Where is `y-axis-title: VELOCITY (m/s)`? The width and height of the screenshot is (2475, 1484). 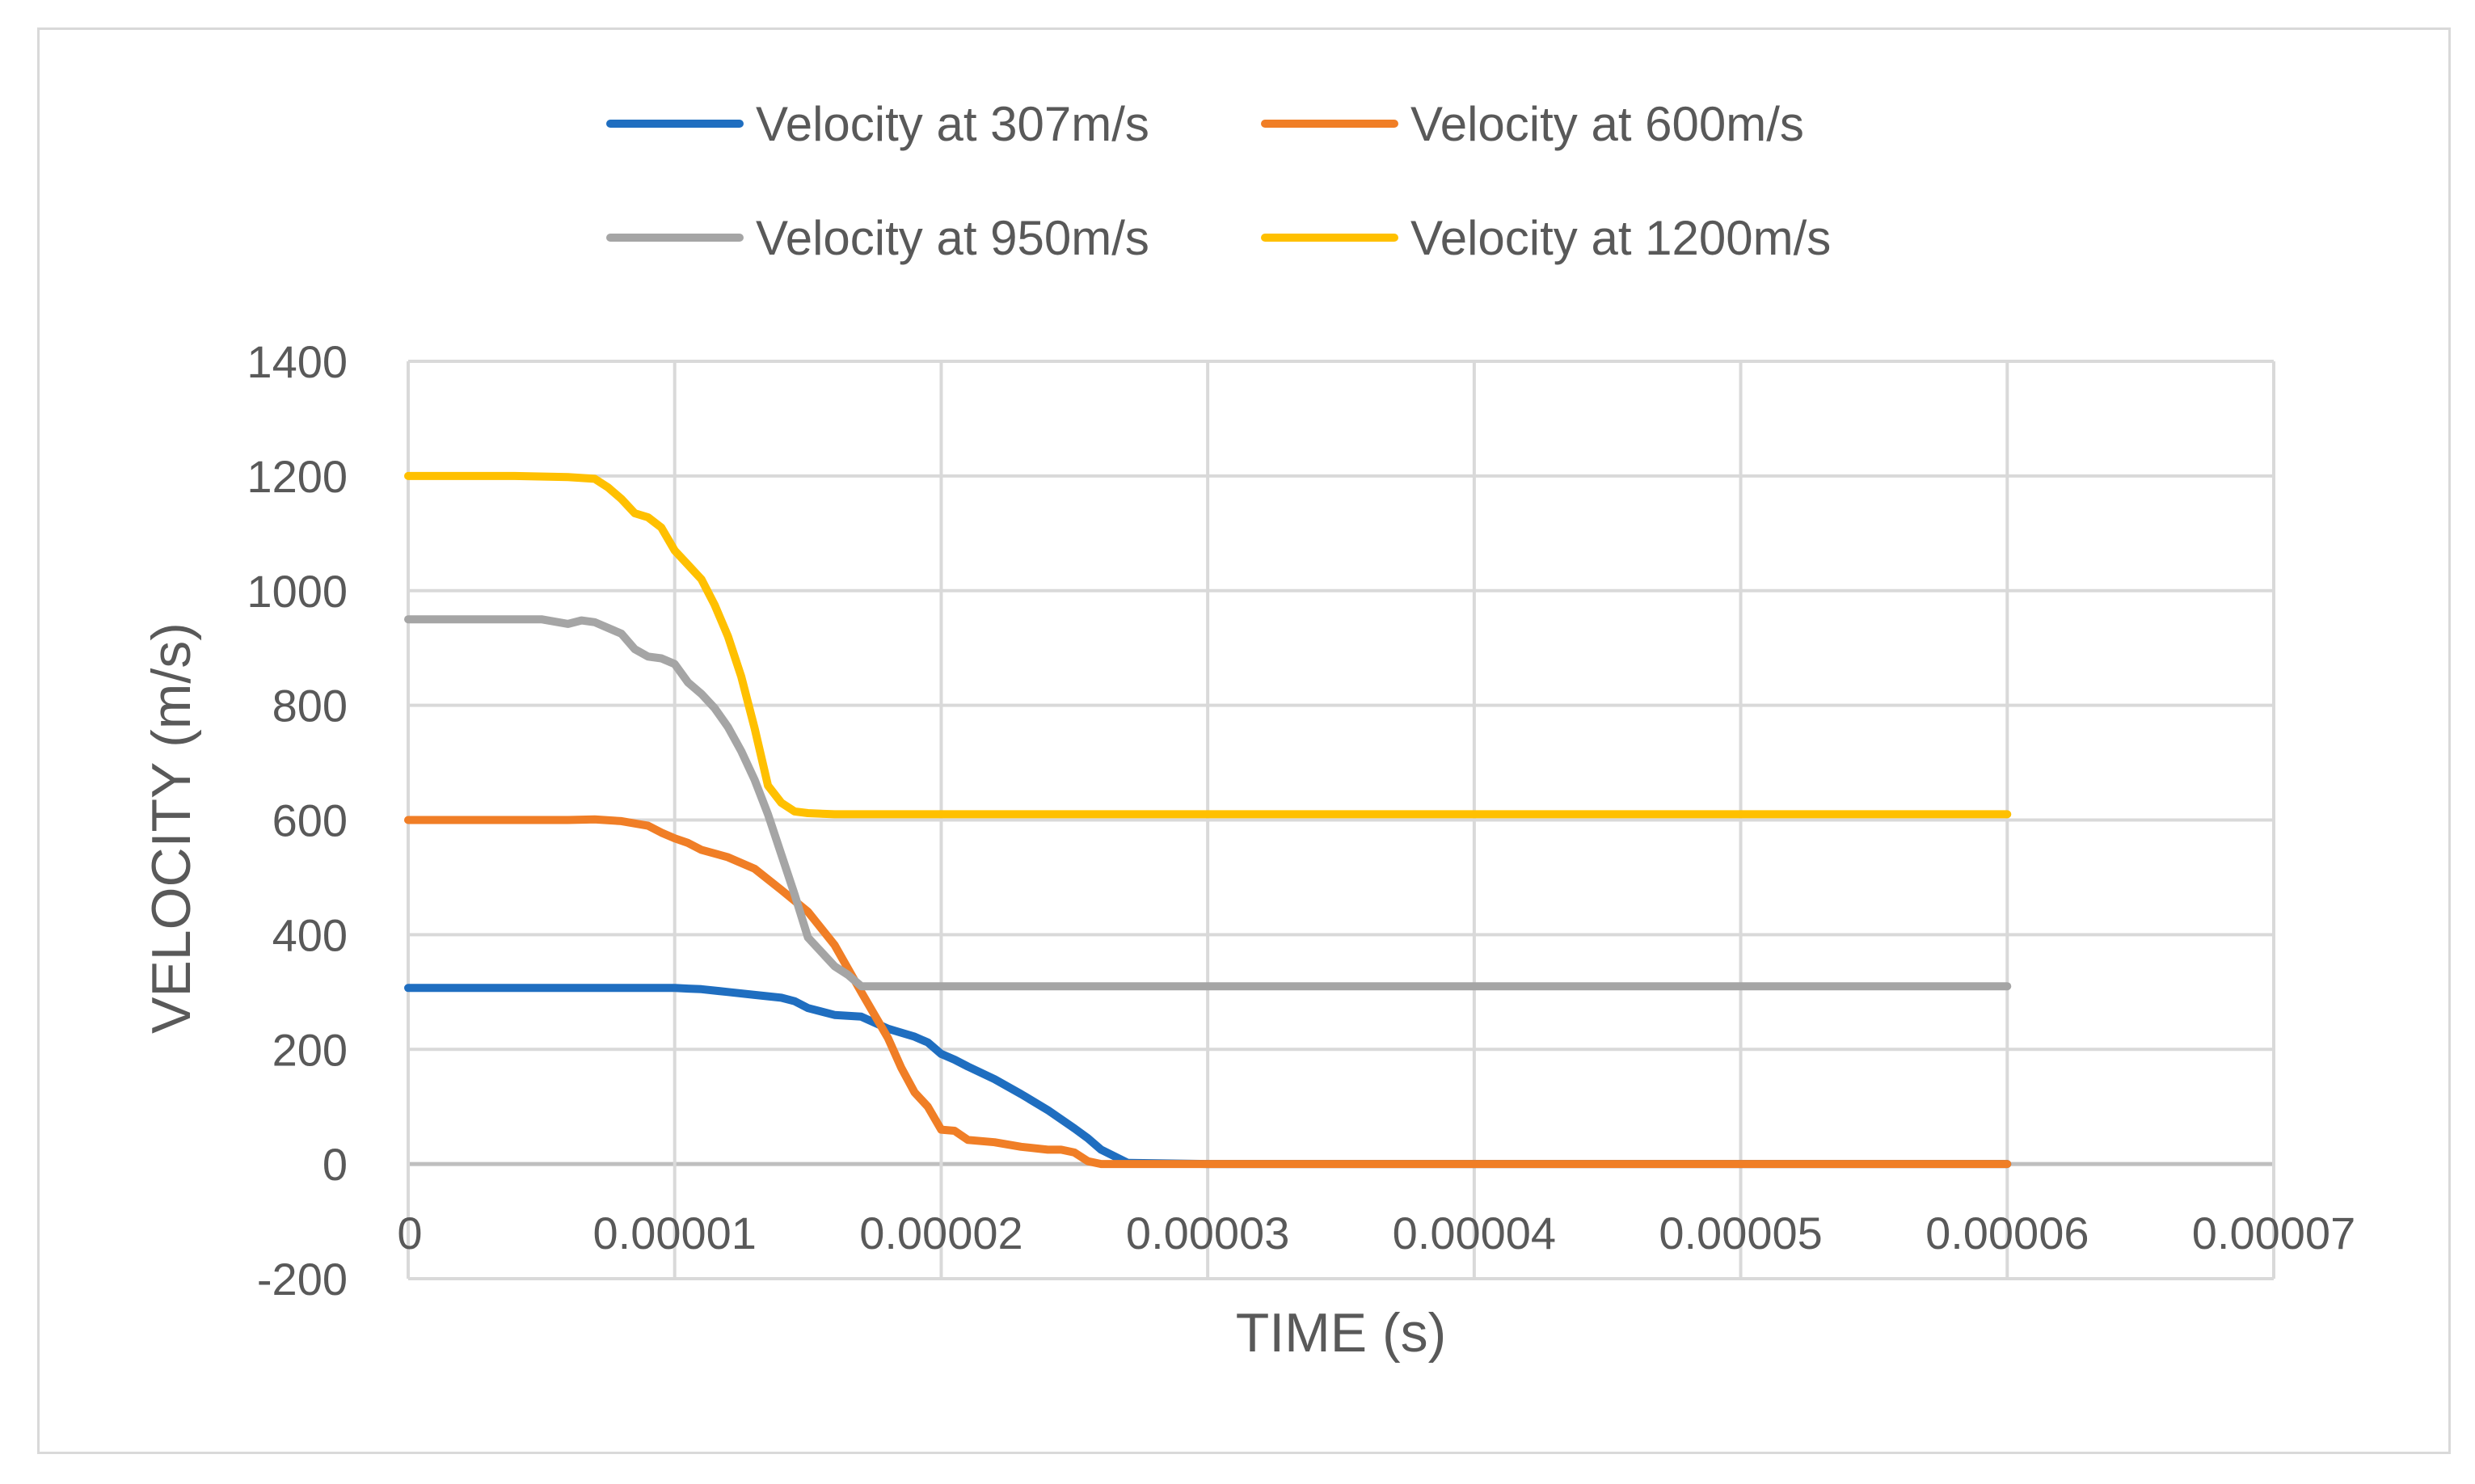 y-axis-title: VELOCITY (m/s) is located at coordinates (171, 828).